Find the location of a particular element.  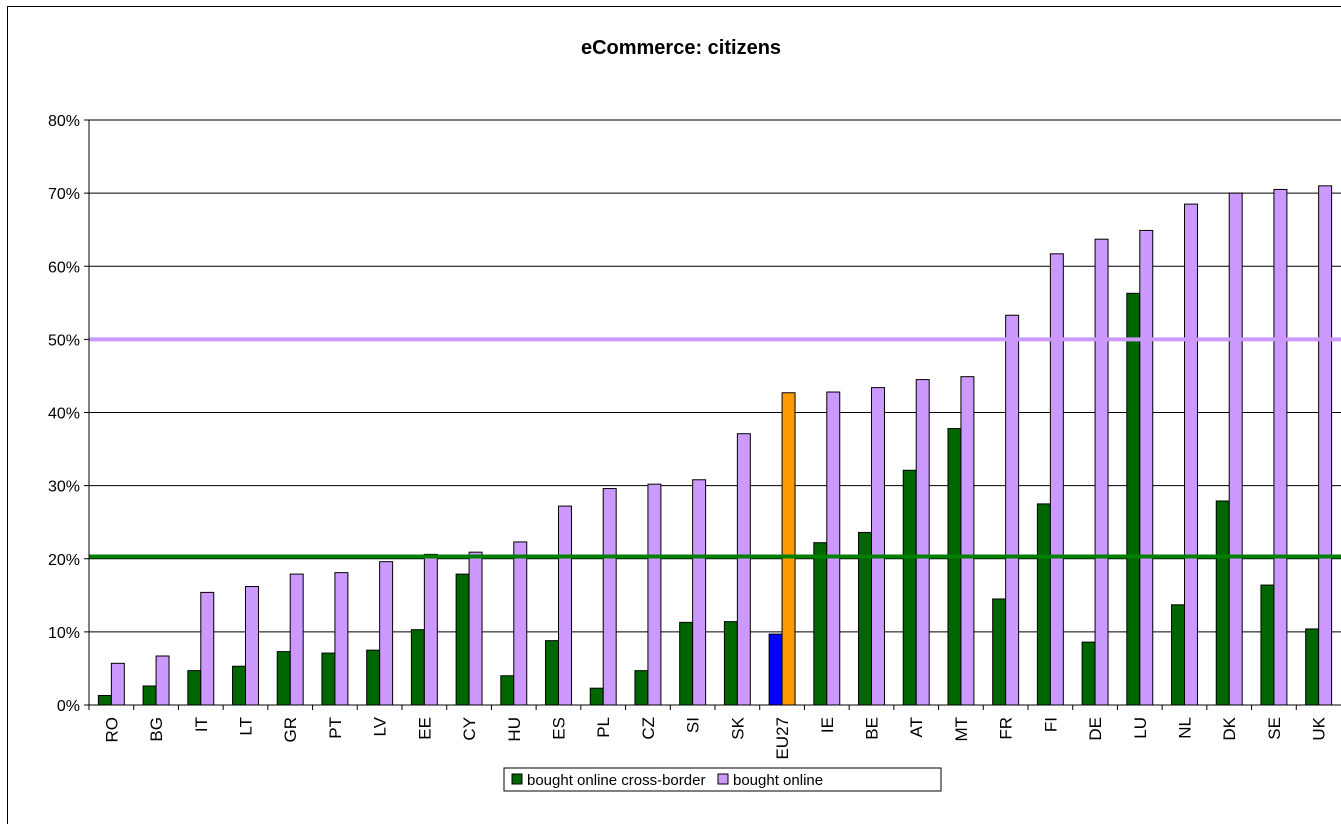

bar-bought-online-pt is located at coordinates (341, 639).